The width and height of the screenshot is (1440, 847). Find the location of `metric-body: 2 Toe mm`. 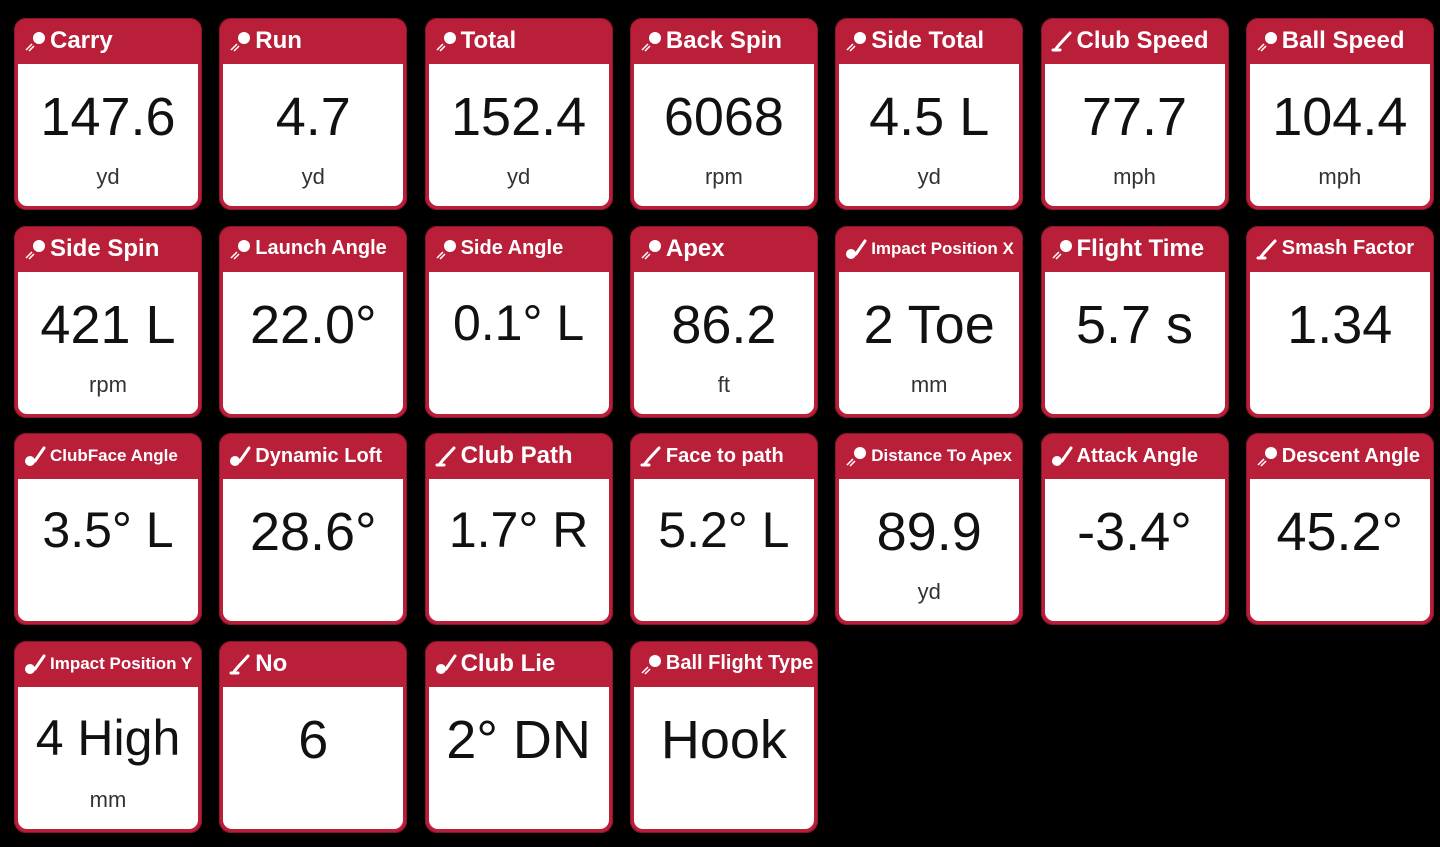

metric-body: 2 Toe mm is located at coordinates (929, 342).